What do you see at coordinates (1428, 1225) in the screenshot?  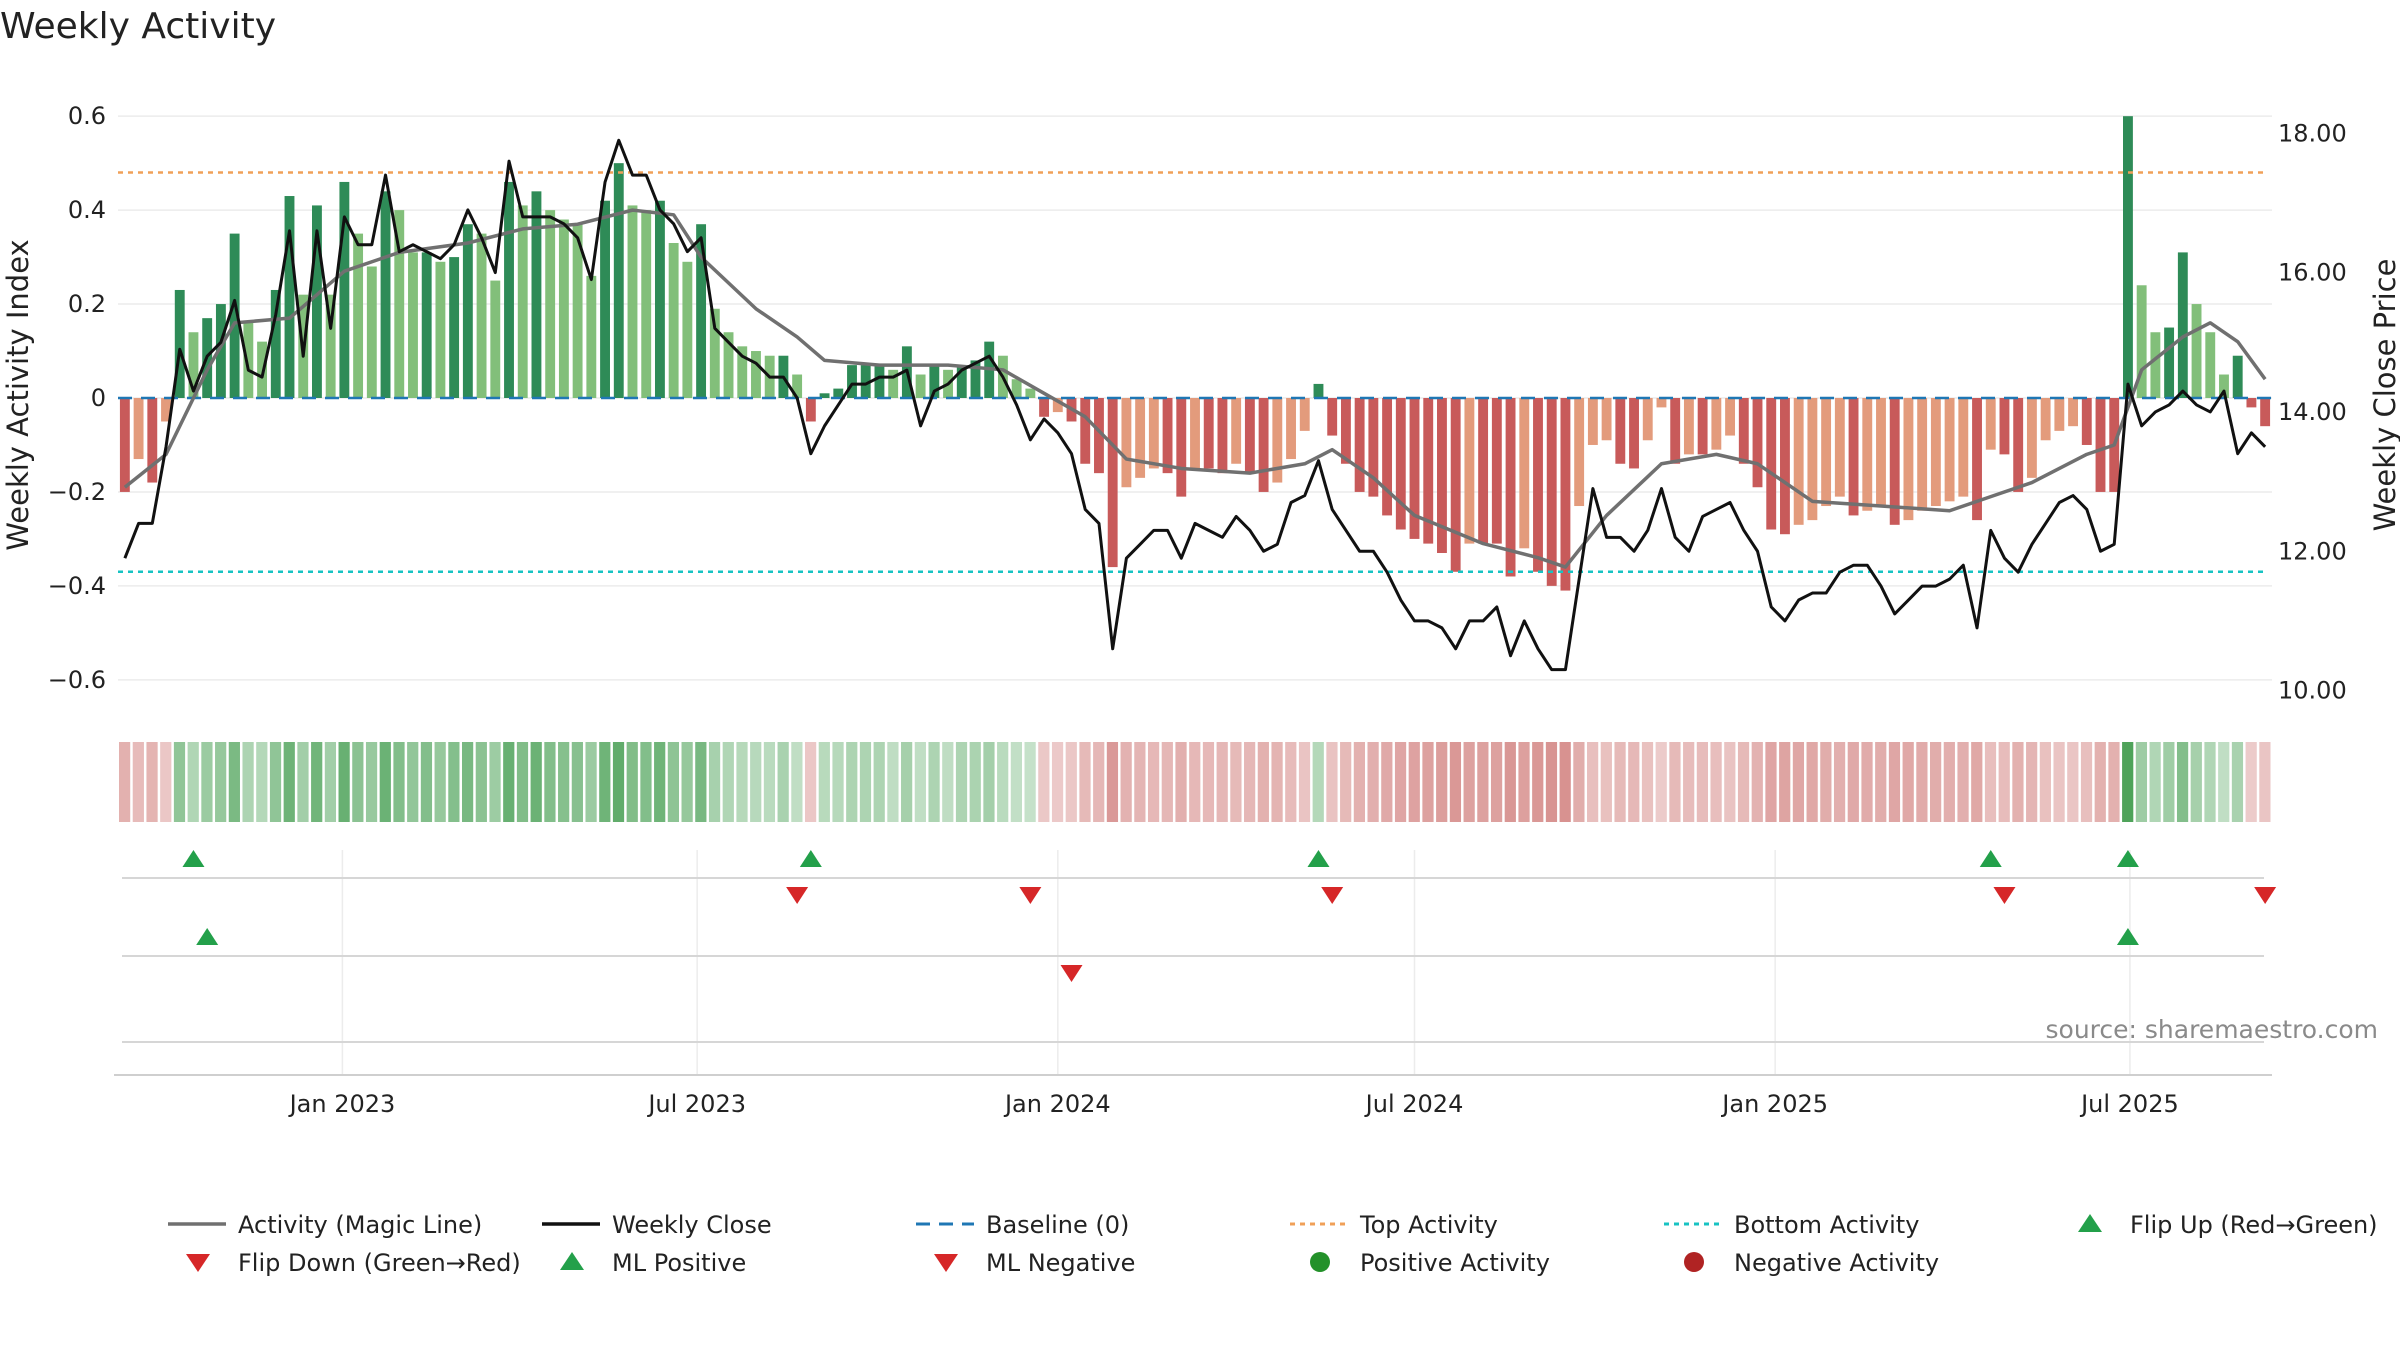 I see `legend-label: Top Activity` at bounding box center [1428, 1225].